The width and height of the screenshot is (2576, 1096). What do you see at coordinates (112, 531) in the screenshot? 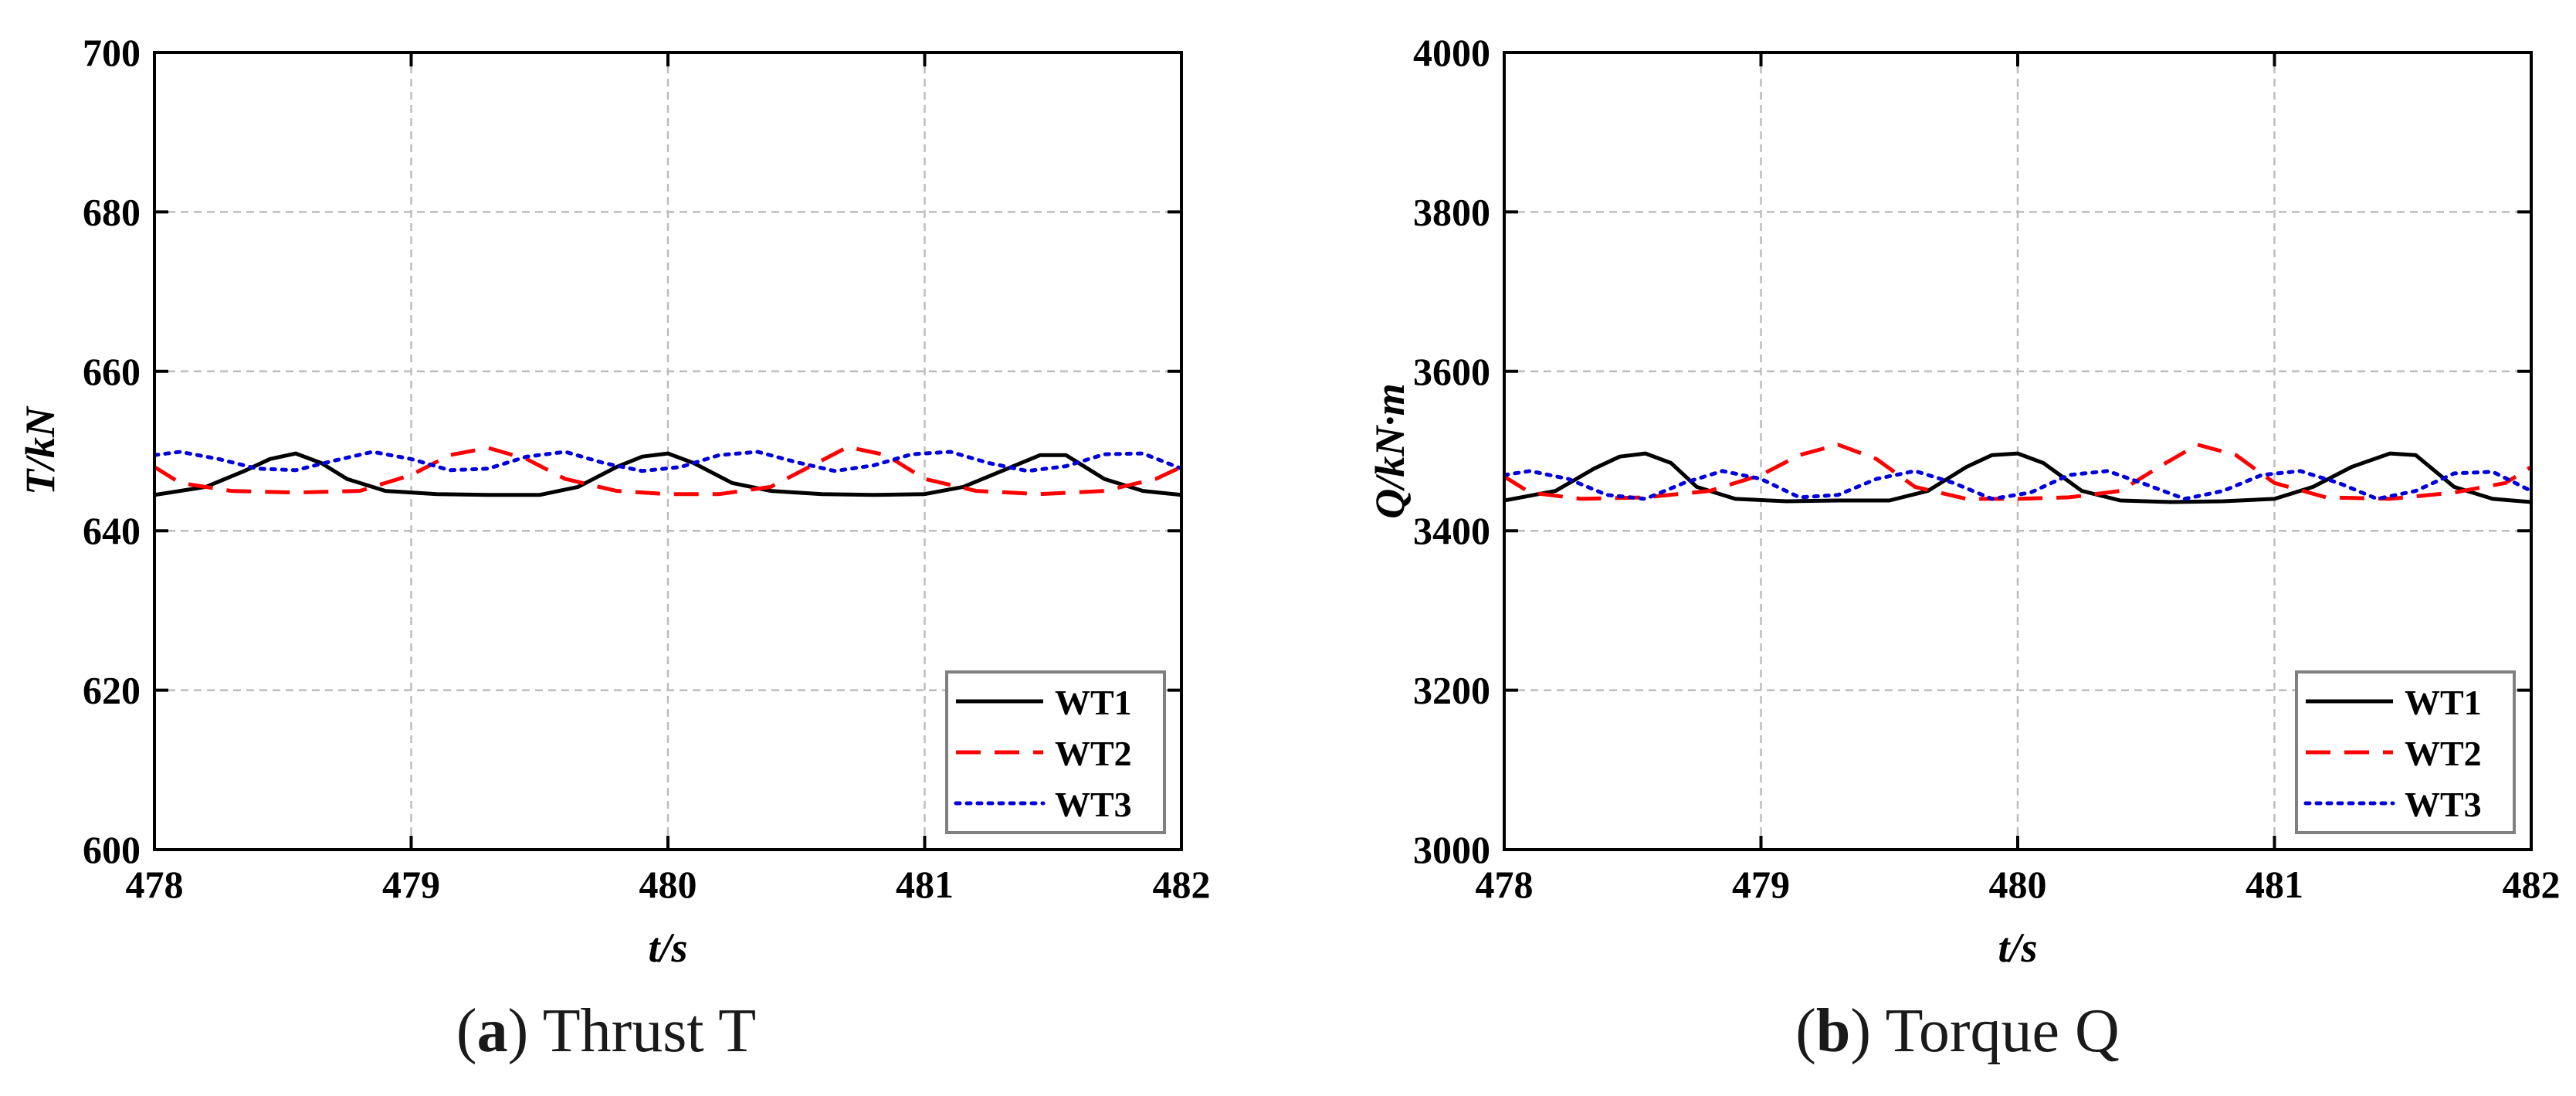
I see `panel-a-ytick-label-2: 640` at bounding box center [112, 531].